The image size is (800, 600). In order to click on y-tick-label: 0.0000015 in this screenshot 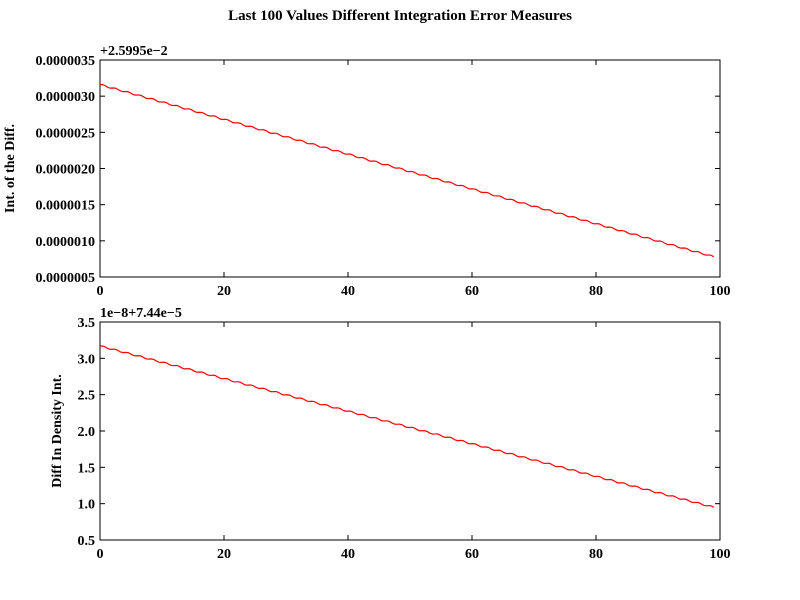, I will do `click(66, 206)`.